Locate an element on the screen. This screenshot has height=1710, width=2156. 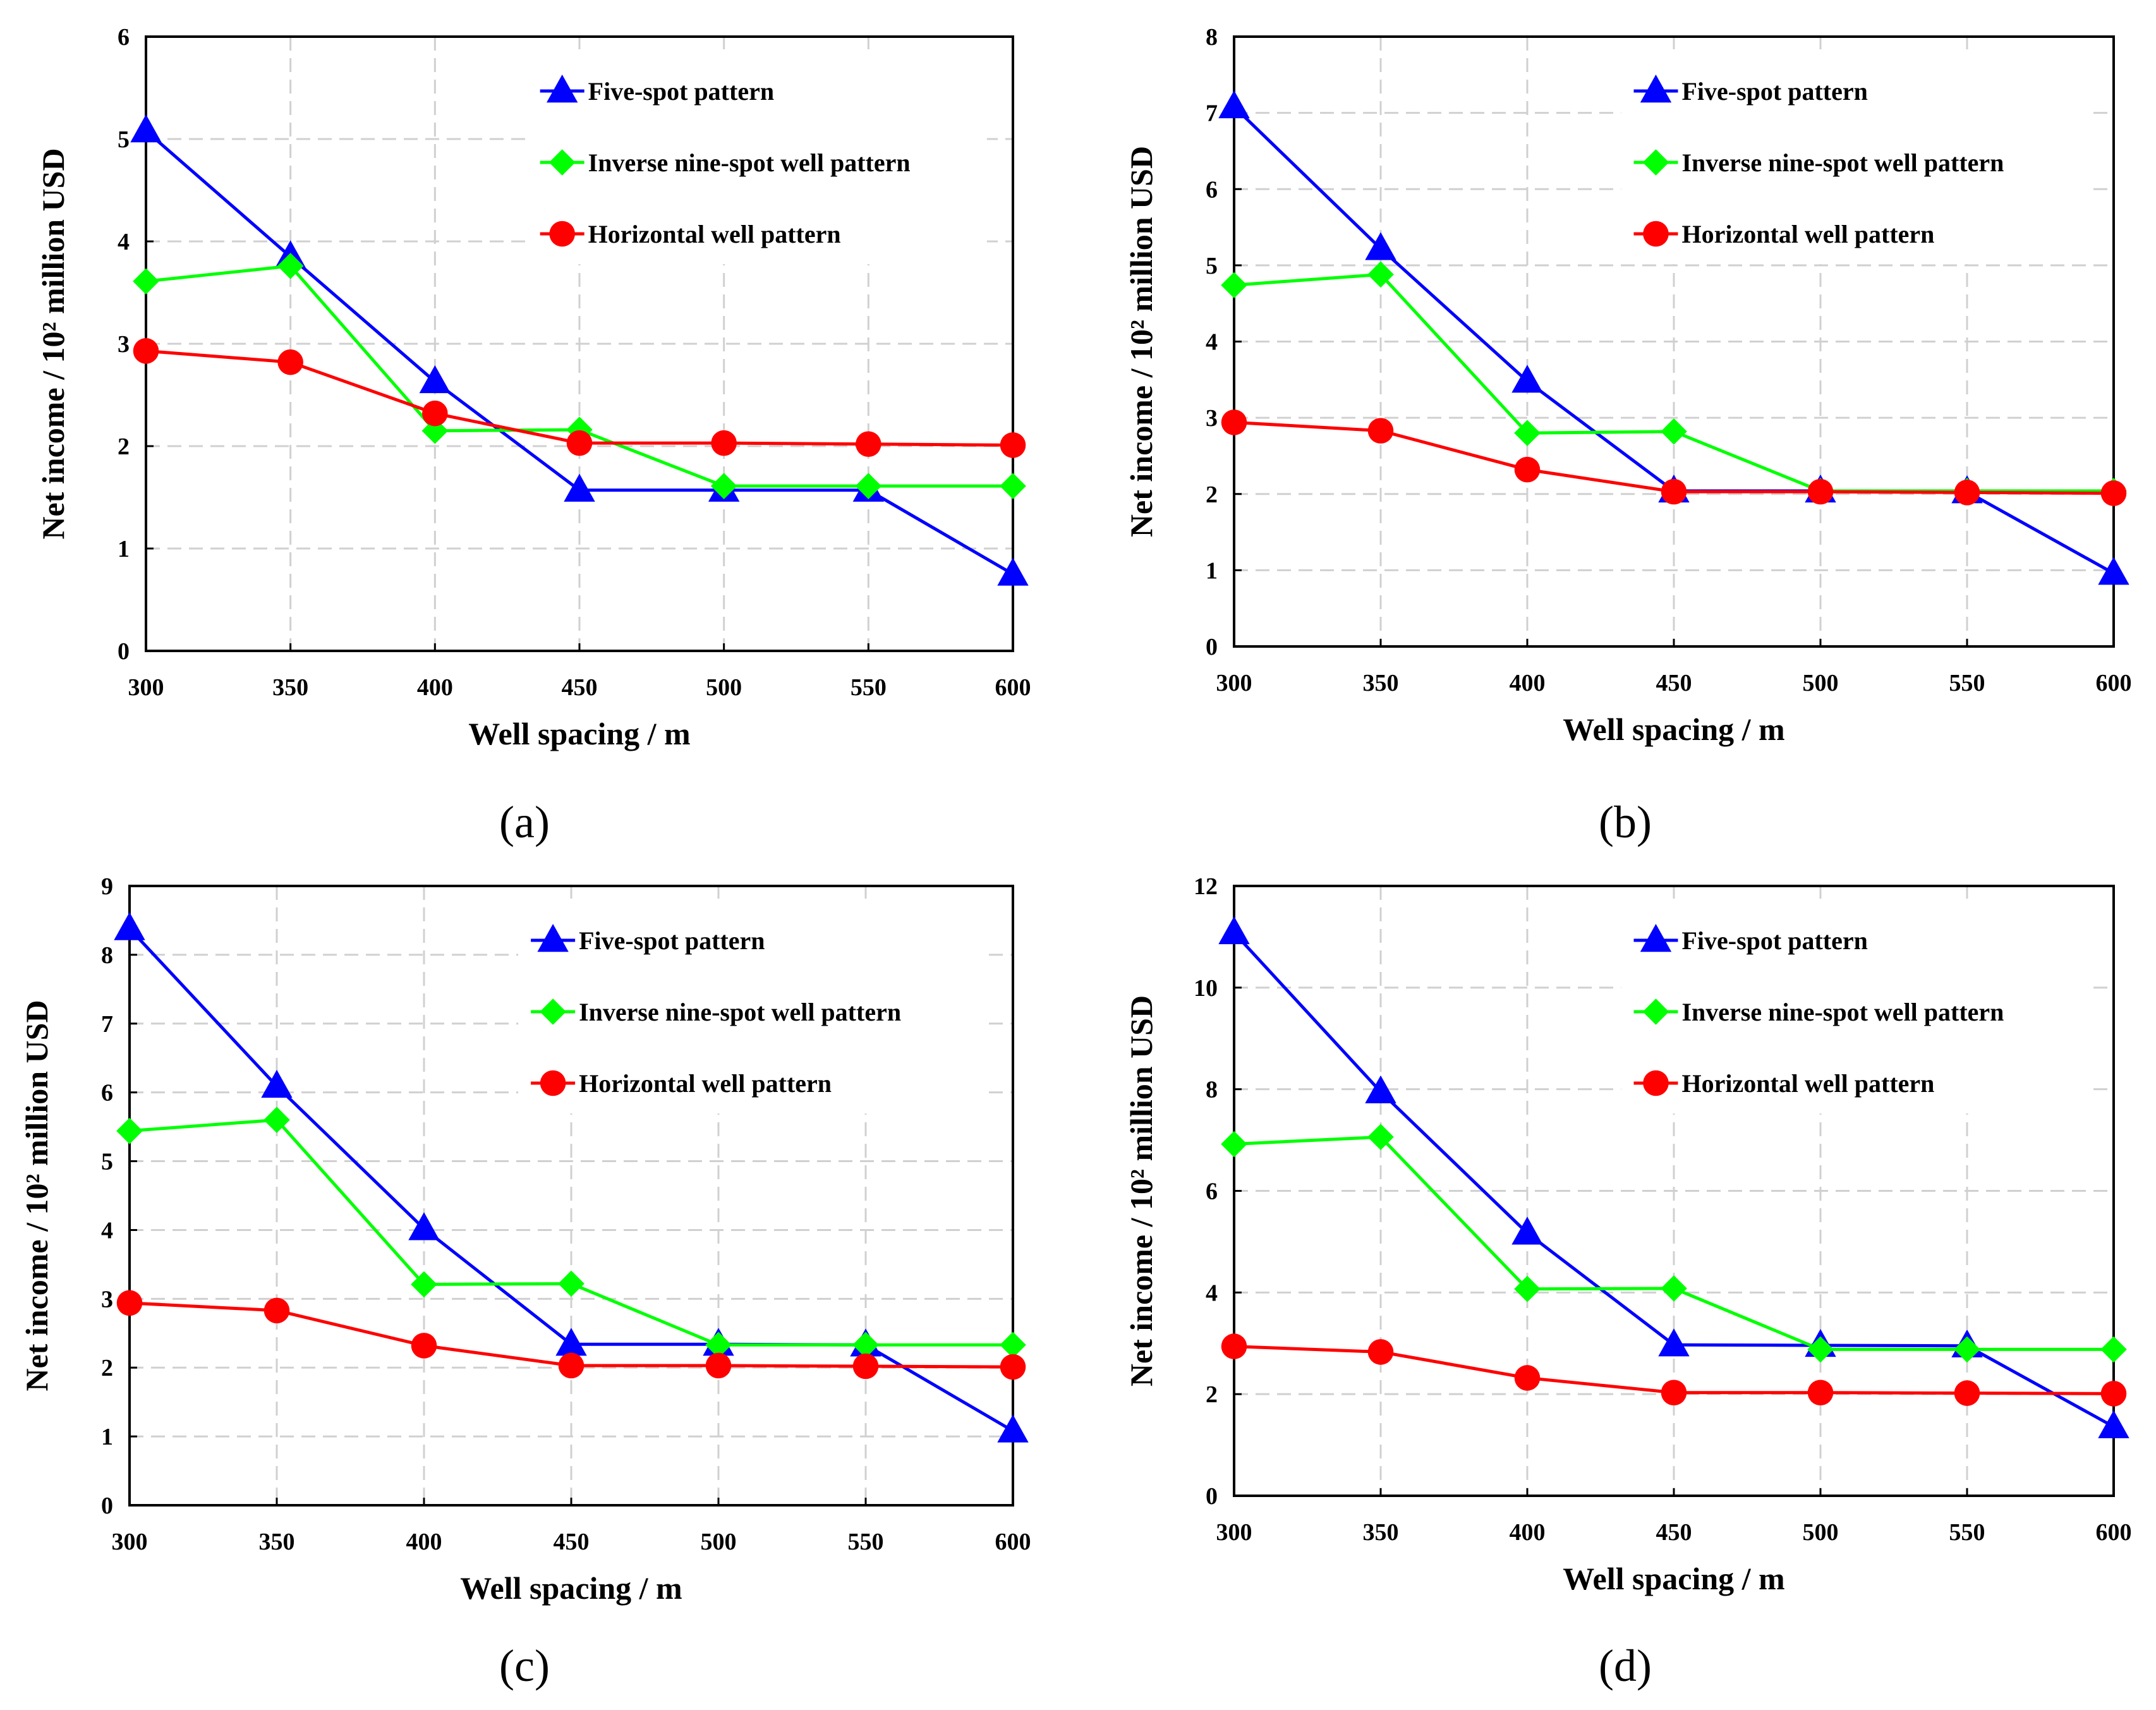
y-tick-label: 2 is located at coordinates (107, 1368).